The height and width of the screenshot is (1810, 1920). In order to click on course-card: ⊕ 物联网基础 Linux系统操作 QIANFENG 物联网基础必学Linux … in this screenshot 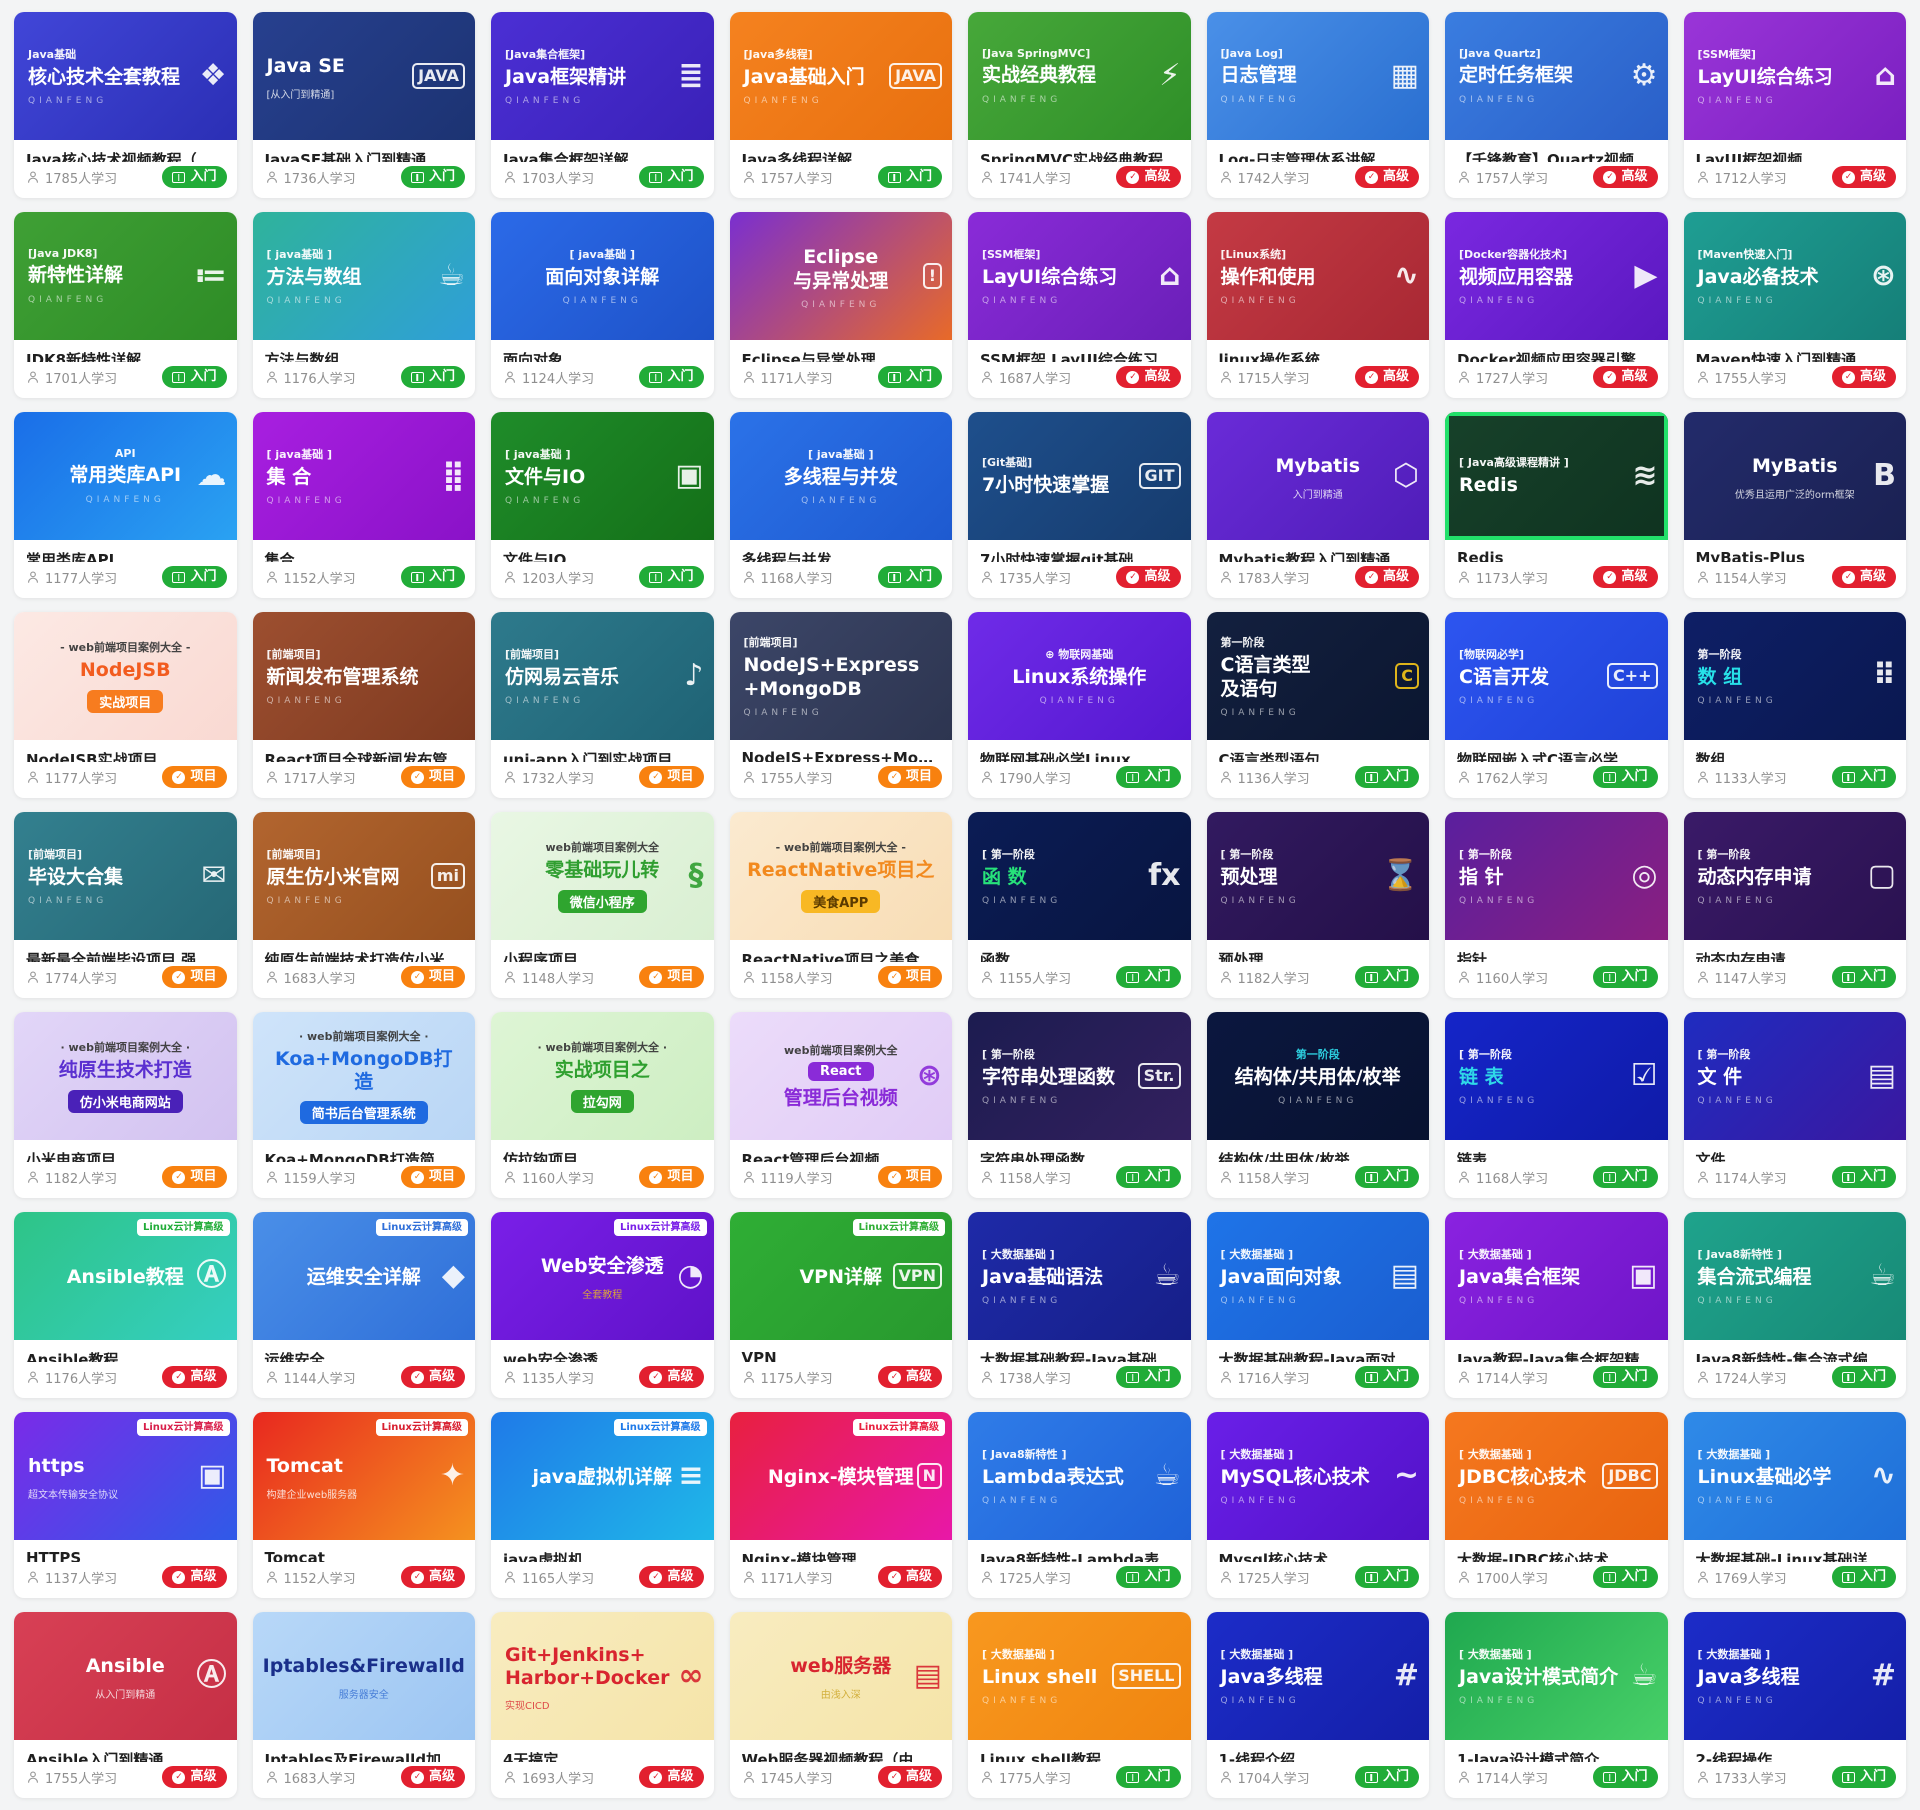, I will do `click(1079, 705)`.